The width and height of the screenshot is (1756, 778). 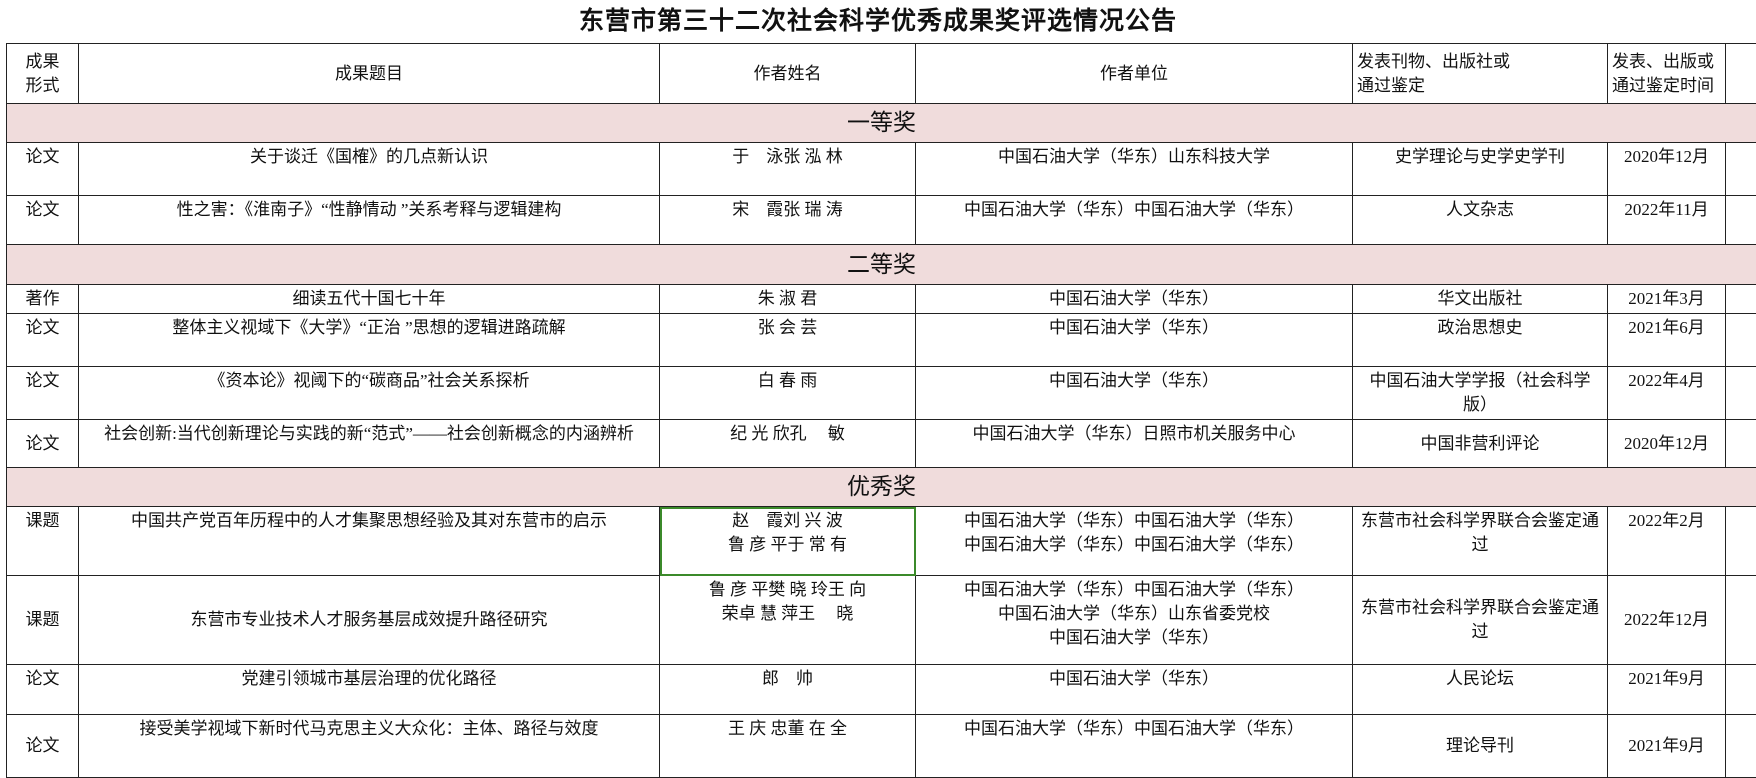 I want to click on section-label: 一等奖, so click(x=881, y=123).